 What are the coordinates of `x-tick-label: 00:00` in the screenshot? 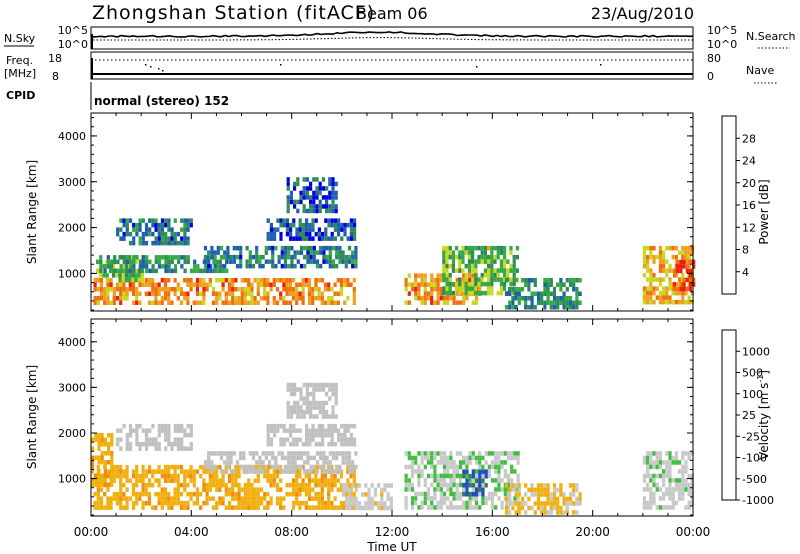 It's located at (91, 532).